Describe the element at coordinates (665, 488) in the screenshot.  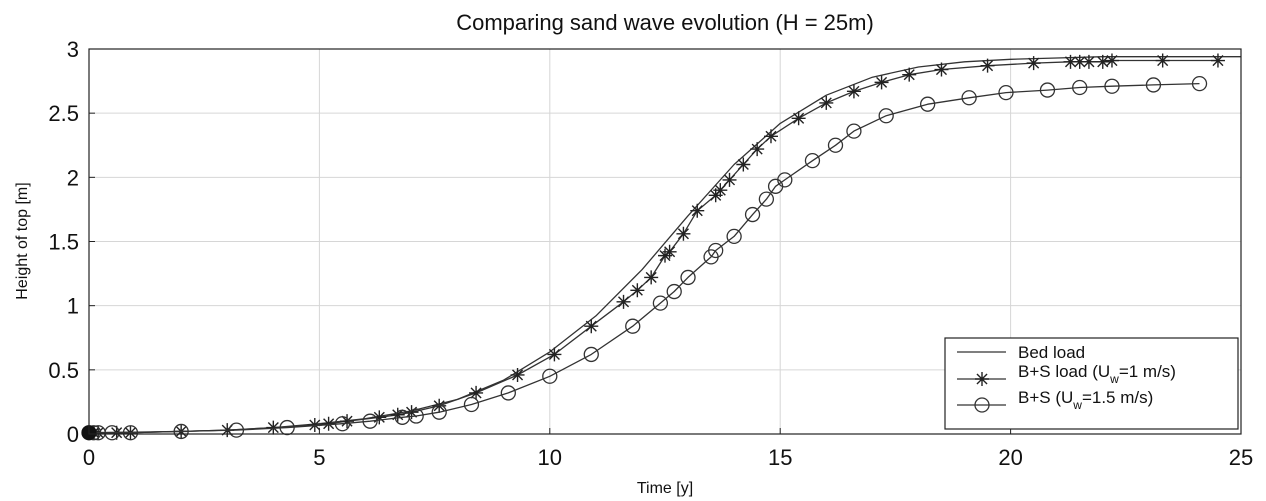
I see `x-axis-label: Time [y]` at that location.